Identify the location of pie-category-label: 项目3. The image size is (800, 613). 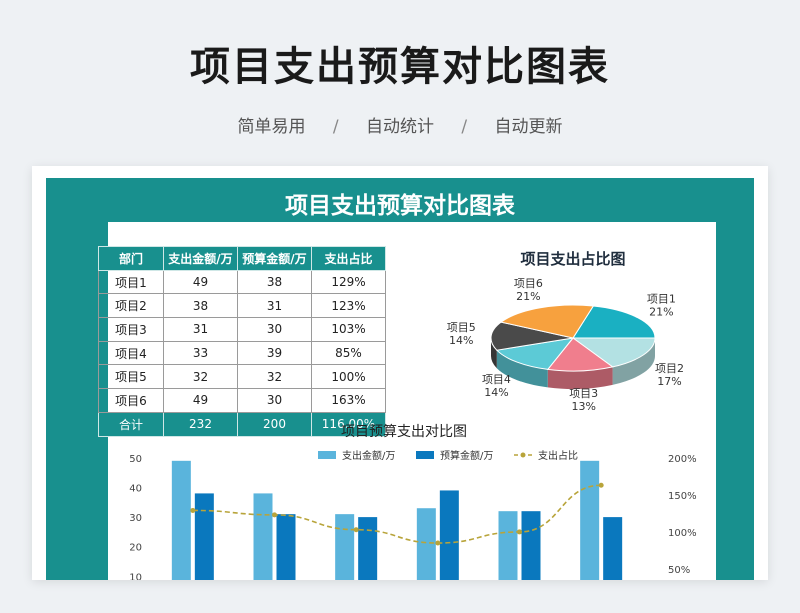
(583, 393).